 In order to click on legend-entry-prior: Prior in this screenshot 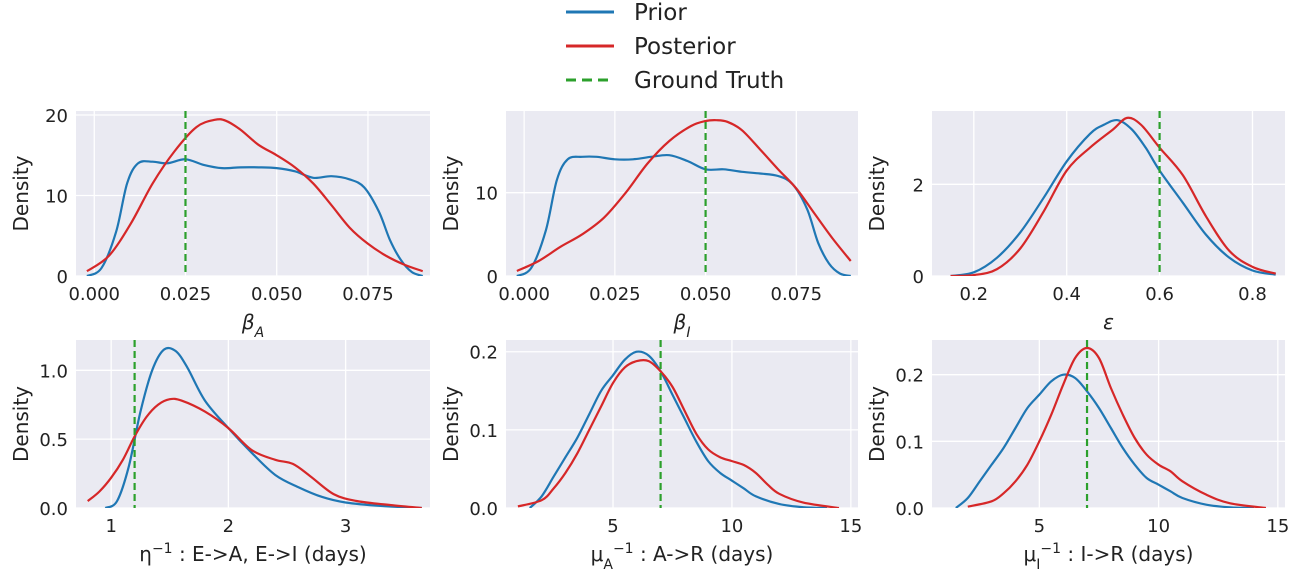, I will do `click(626, 13)`.